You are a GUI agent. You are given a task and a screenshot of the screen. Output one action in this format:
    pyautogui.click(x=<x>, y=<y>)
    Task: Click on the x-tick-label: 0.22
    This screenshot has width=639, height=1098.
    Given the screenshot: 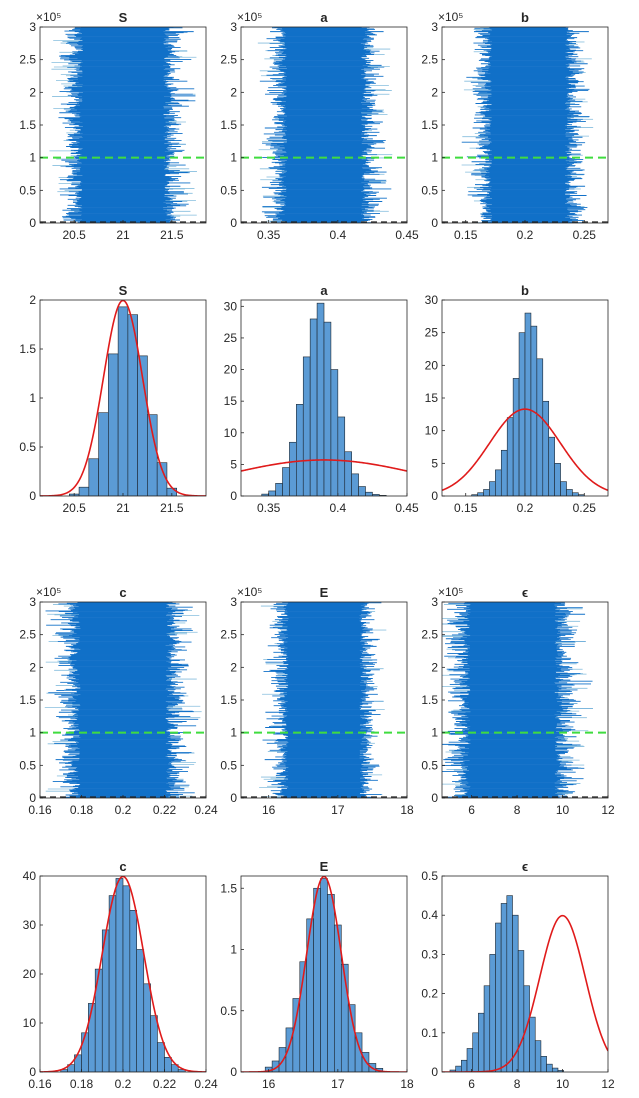 What is the action you would take?
    pyautogui.click(x=165, y=810)
    